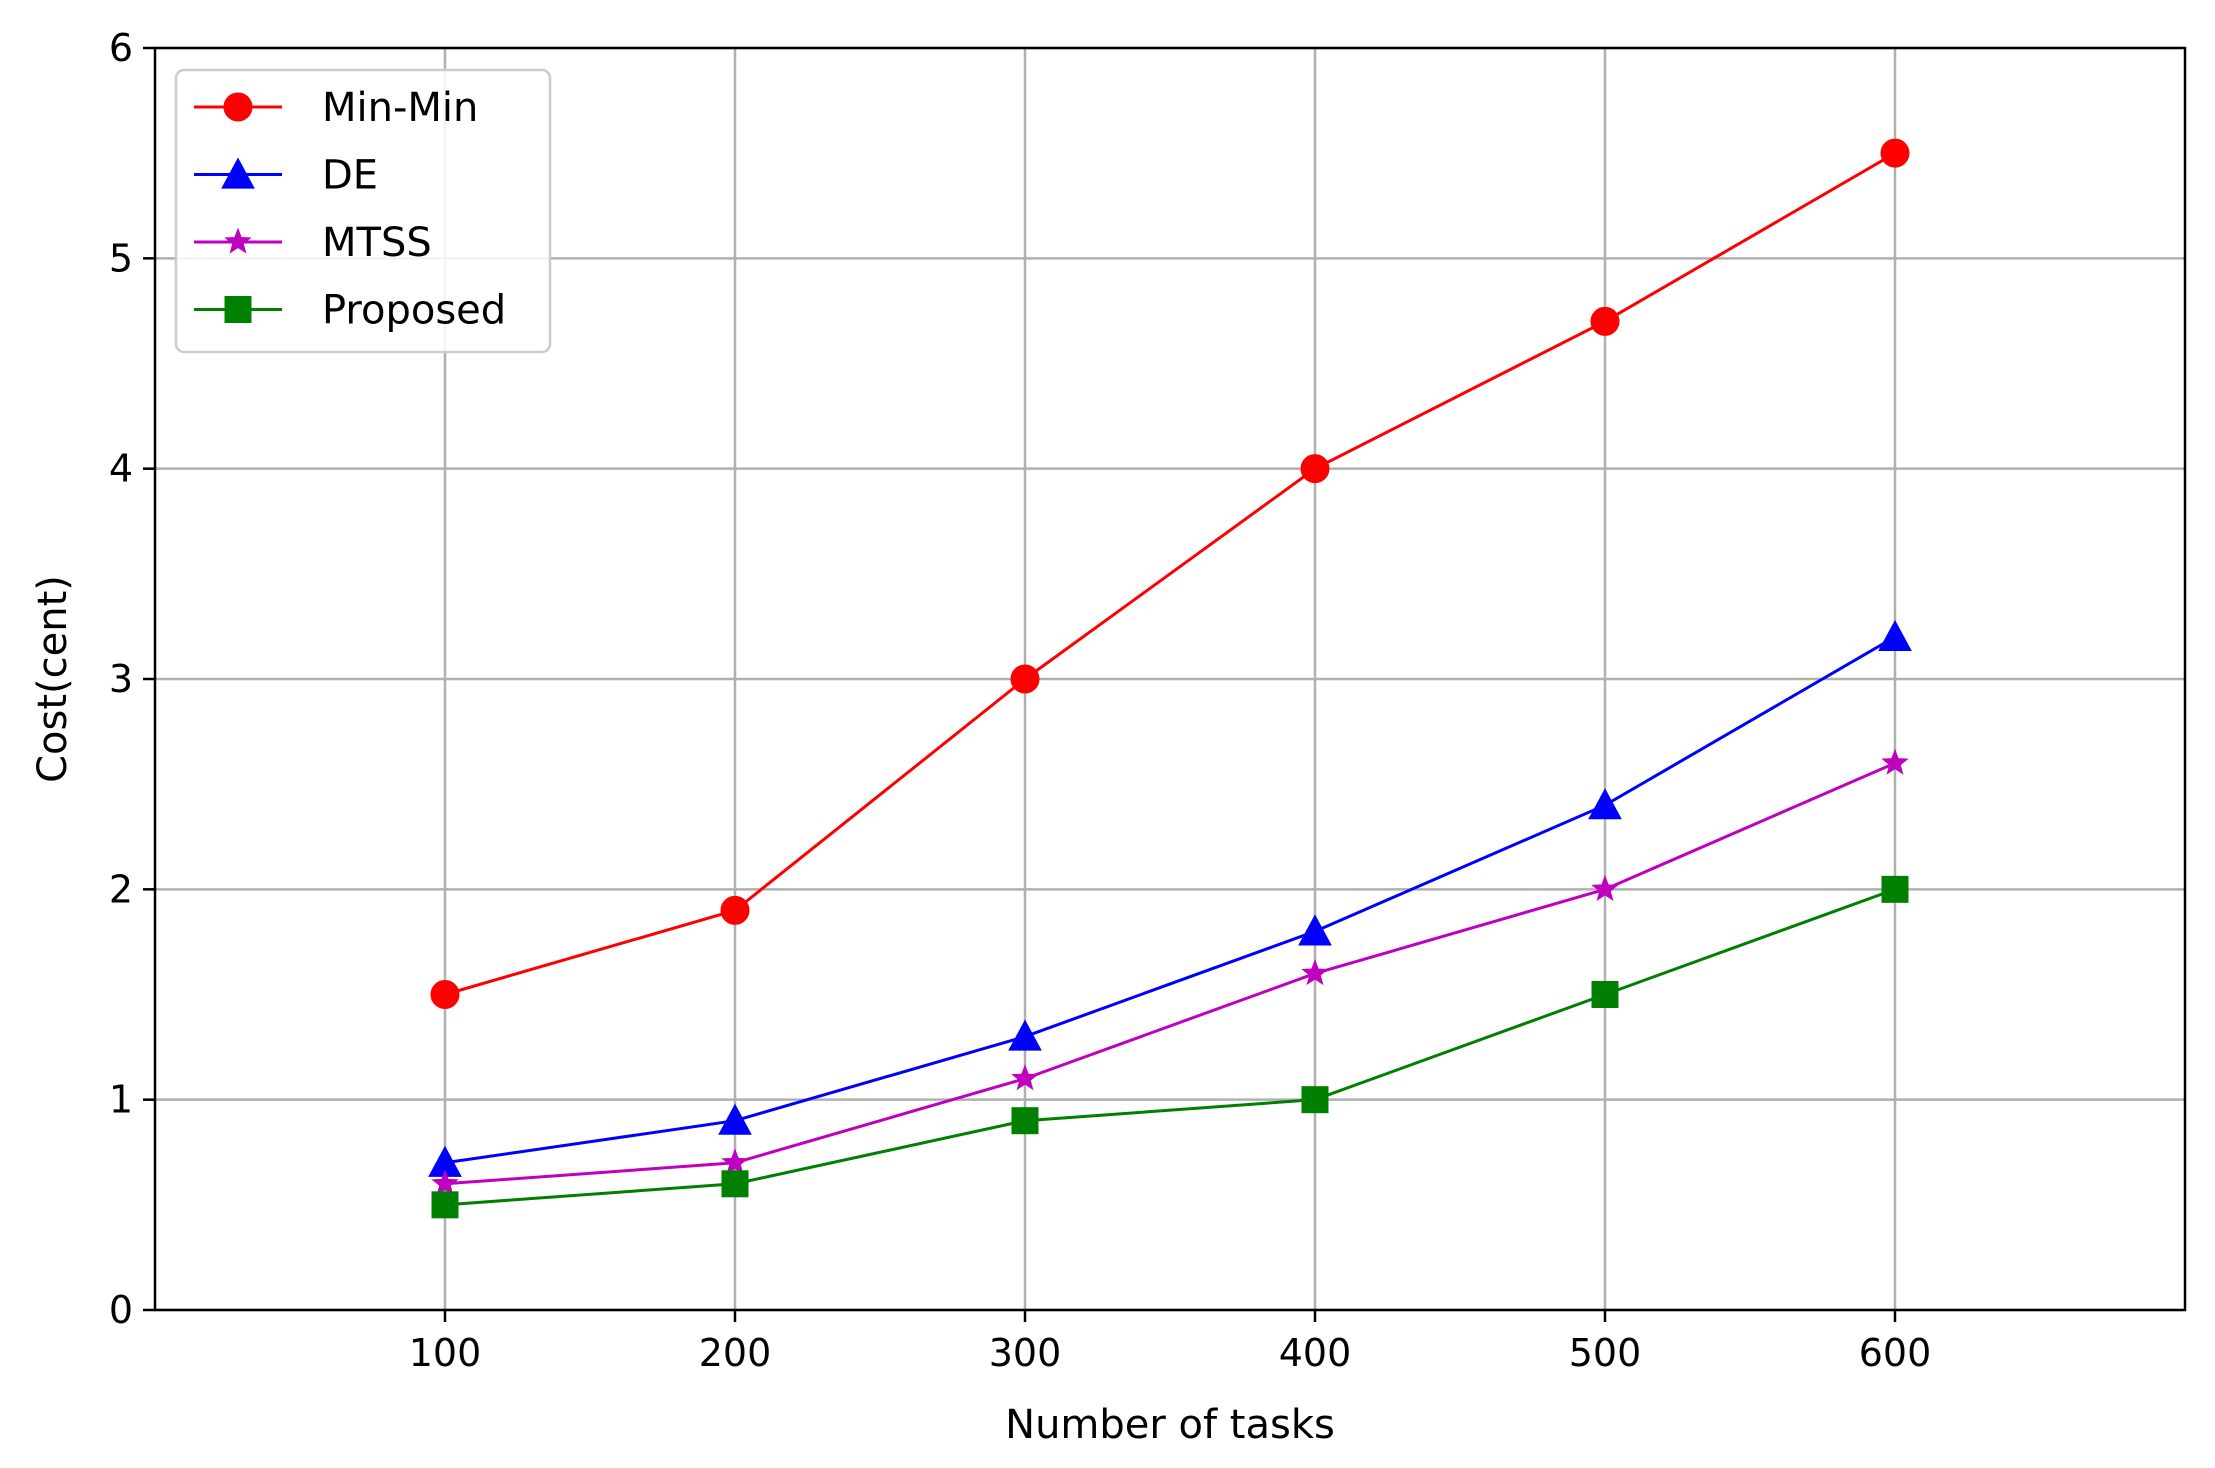 The width and height of the screenshot is (2215, 1468). Describe the element at coordinates (121, 889) in the screenshot. I see `y-tick-label: 2` at that location.